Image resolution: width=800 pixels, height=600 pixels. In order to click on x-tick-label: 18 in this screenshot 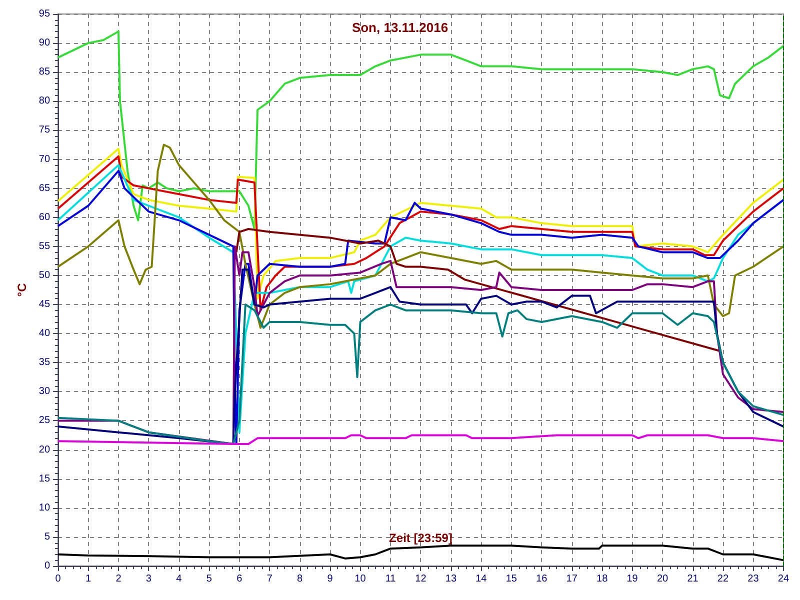, I will do `click(602, 579)`.